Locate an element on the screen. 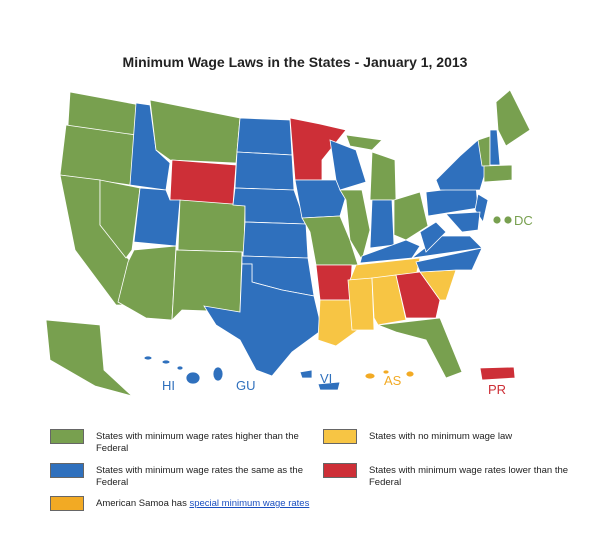 The height and width of the screenshot is (550, 600). territory-label: VI is located at coordinates (326, 378).